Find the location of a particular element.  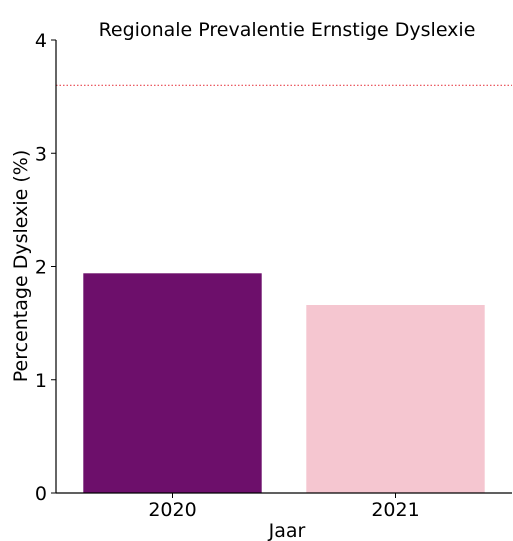

y-tick-label: 4 is located at coordinates (41, 41).